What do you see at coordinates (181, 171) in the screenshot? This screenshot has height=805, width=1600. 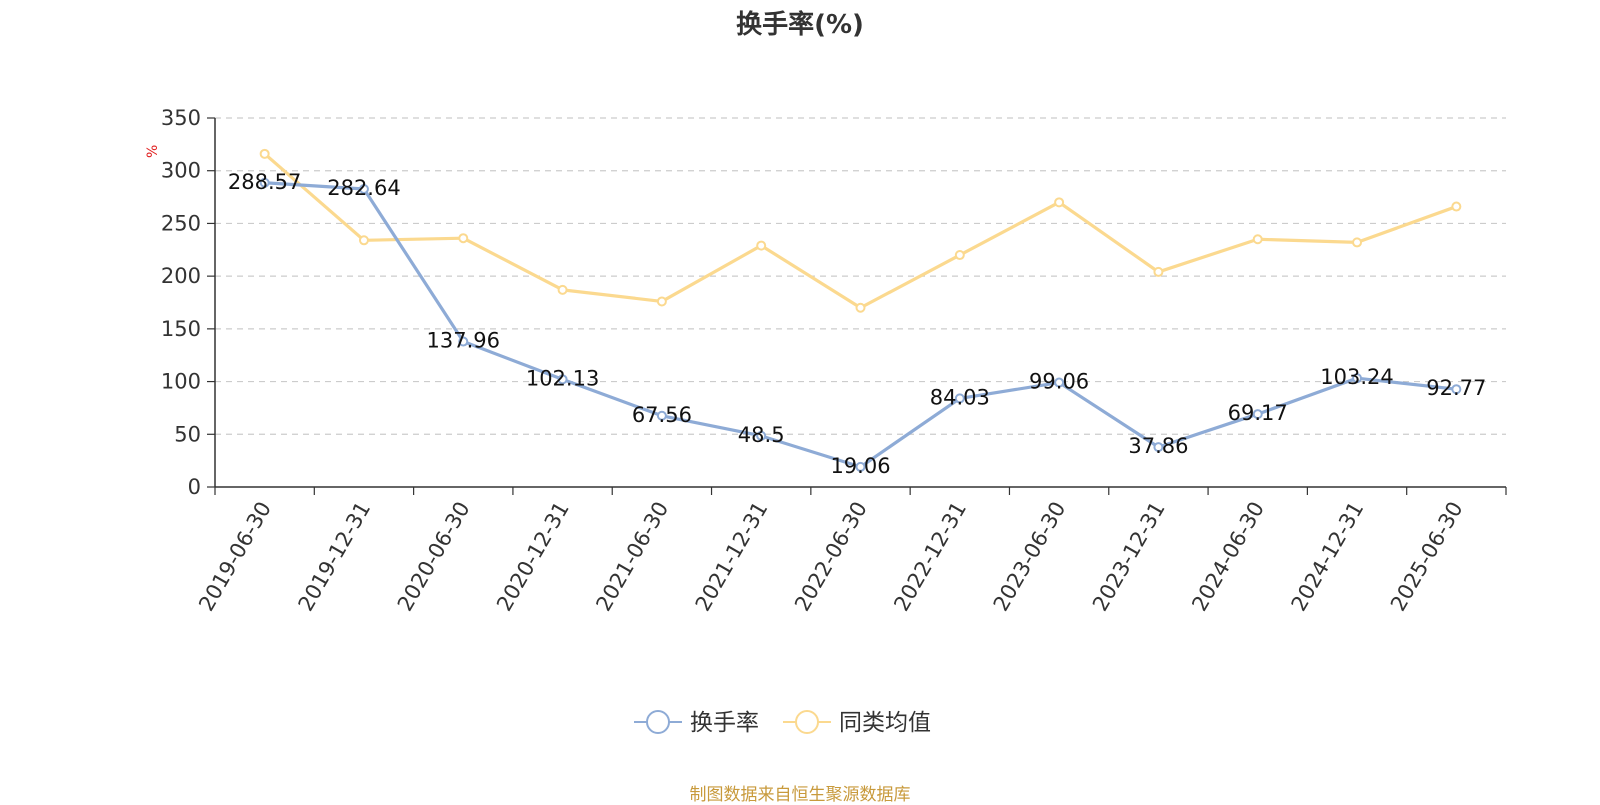 I see `y-tick-label: 300` at bounding box center [181, 171].